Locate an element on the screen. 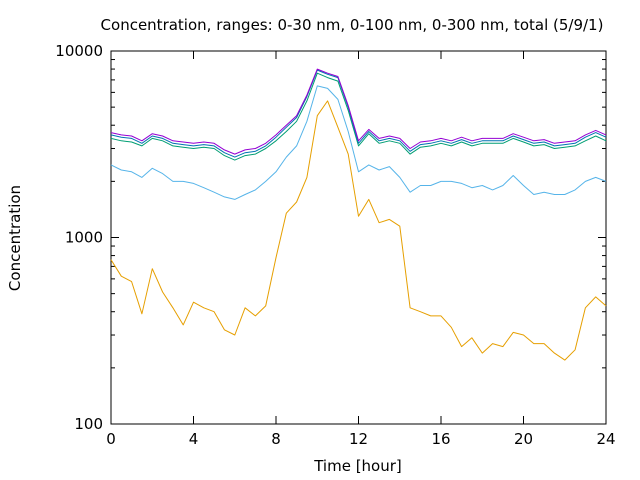 This screenshot has width=640, height=480. x-tick-label: 0 is located at coordinates (111, 439).